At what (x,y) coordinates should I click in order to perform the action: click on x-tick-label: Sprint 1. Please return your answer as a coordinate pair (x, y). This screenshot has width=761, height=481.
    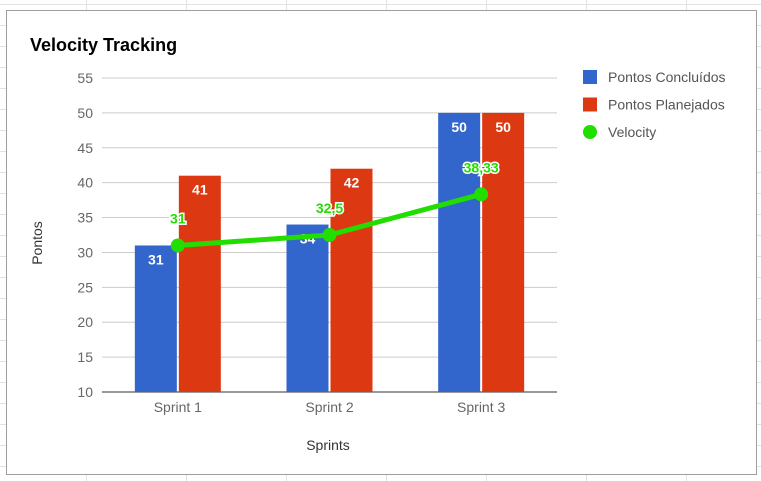
    Looking at the image, I should click on (178, 407).